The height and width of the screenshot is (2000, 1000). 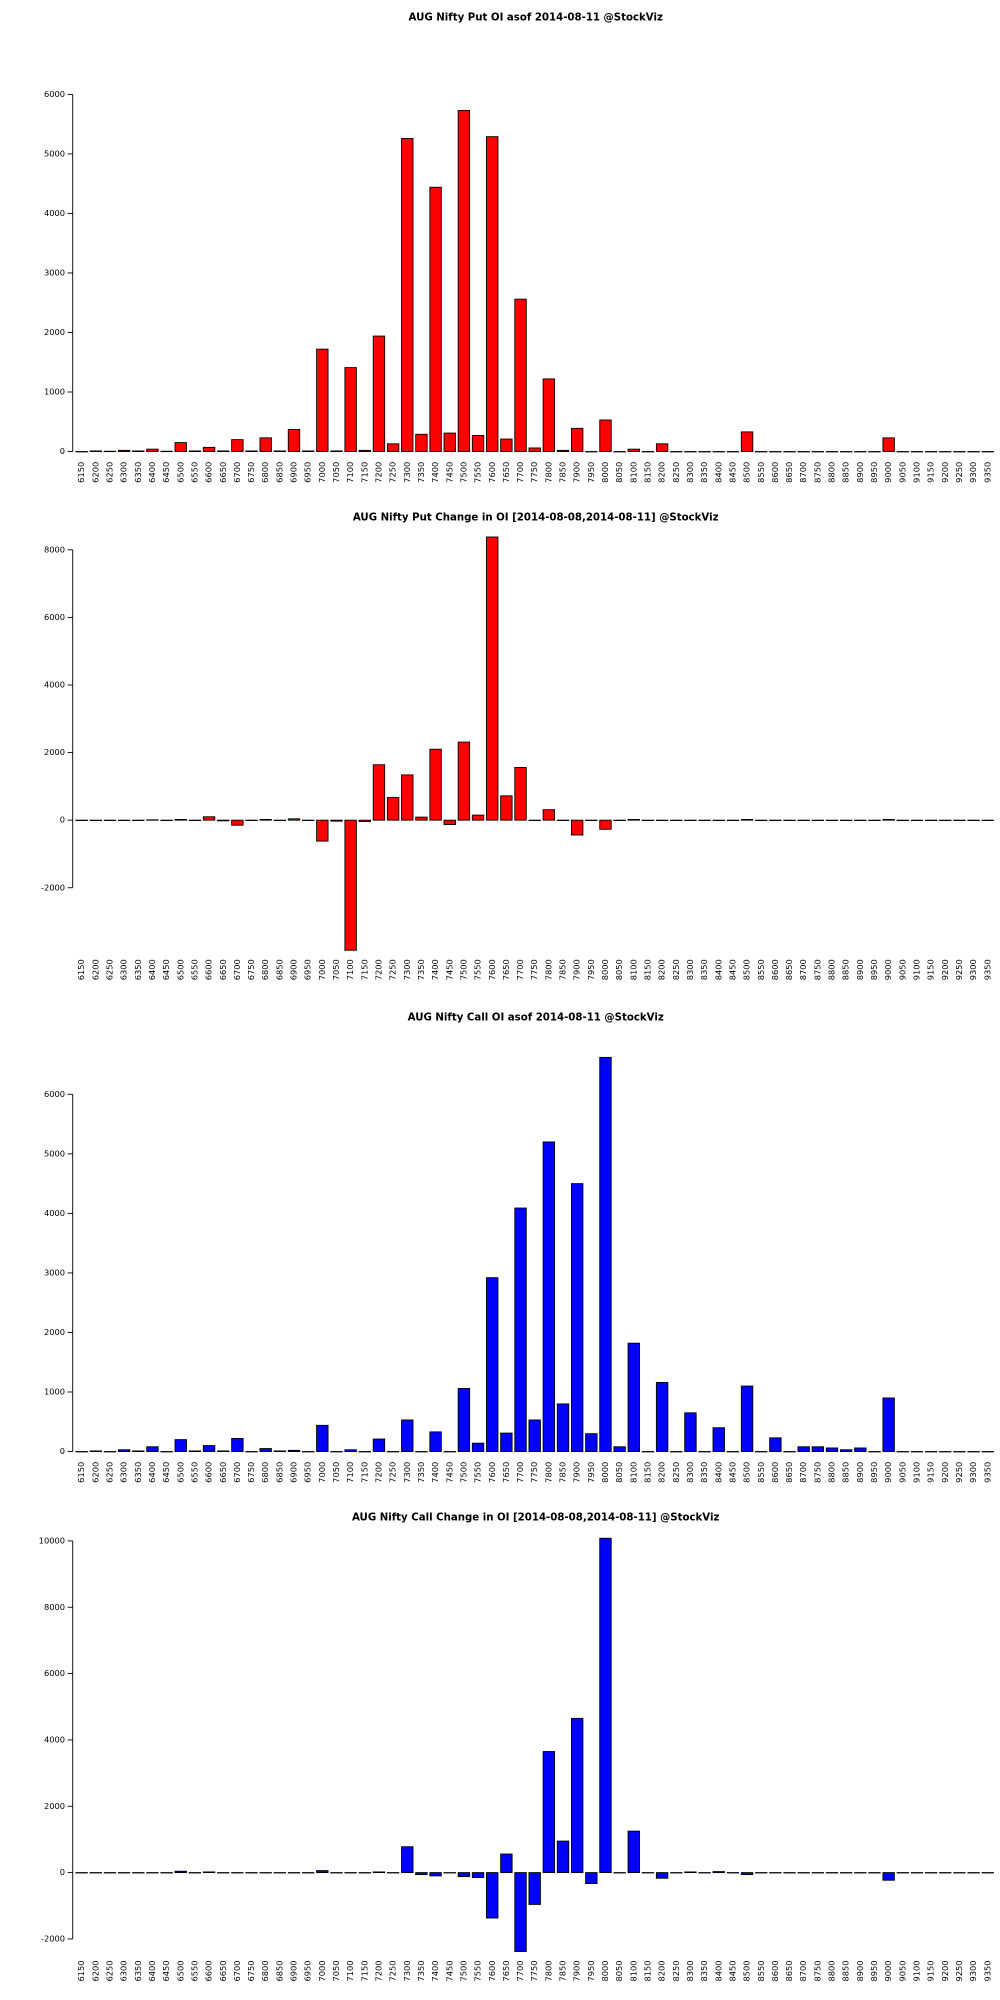 What do you see at coordinates (648, 1970) in the screenshot?
I see `x-tick-label: 8150` at bounding box center [648, 1970].